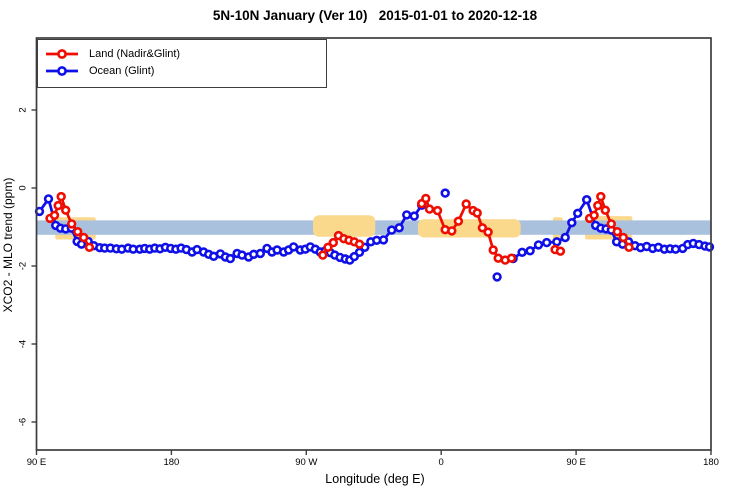 The image size is (750, 500). What do you see at coordinates (23, 266) in the screenshot?
I see `y-tick-label: -2` at bounding box center [23, 266].